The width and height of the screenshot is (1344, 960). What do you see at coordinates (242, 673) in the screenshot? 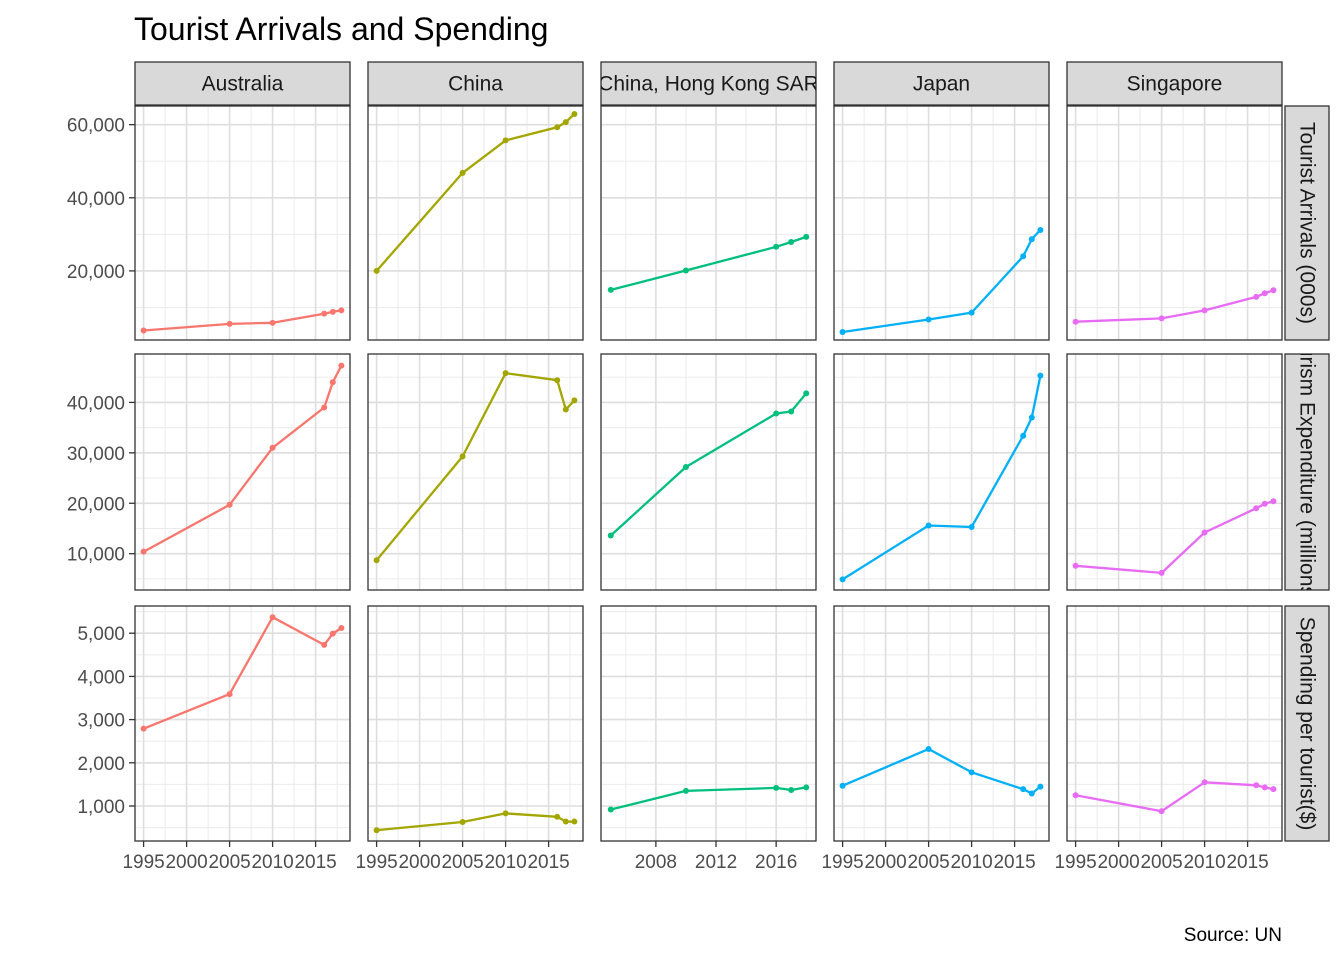
I see `series-australia-spending-per-tourist` at bounding box center [242, 673].